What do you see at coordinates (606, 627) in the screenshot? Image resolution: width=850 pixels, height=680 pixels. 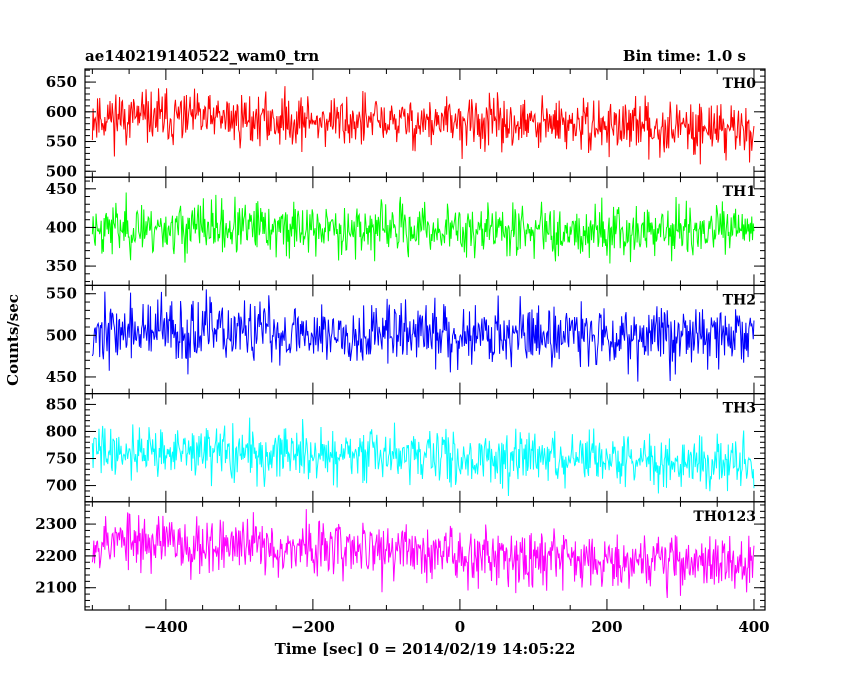 I see `x-tick-label: 200` at bounding box center [606, 627].